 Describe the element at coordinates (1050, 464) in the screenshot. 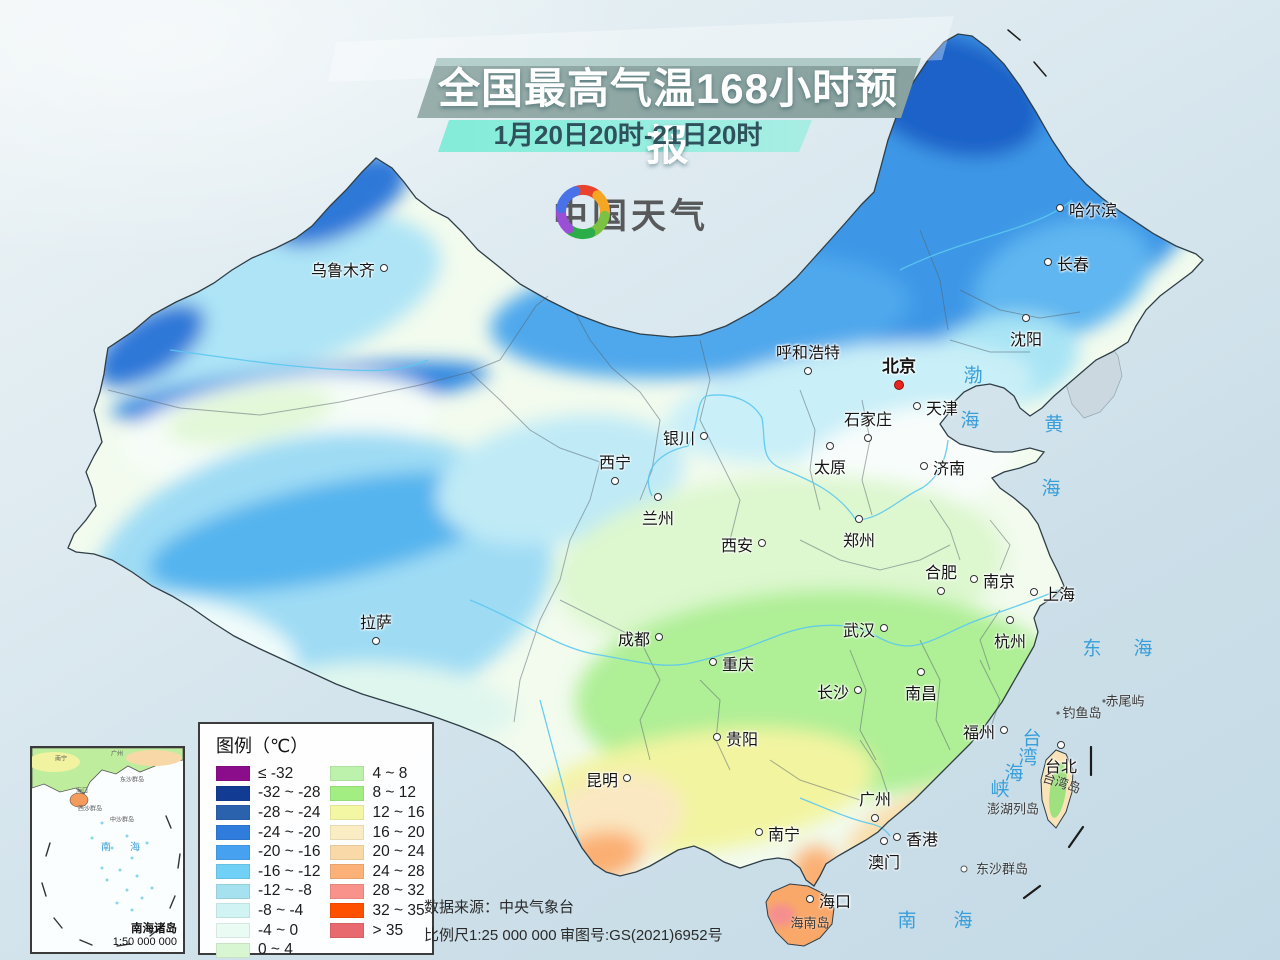

I see `maritime-boundary-dashes` at that location.